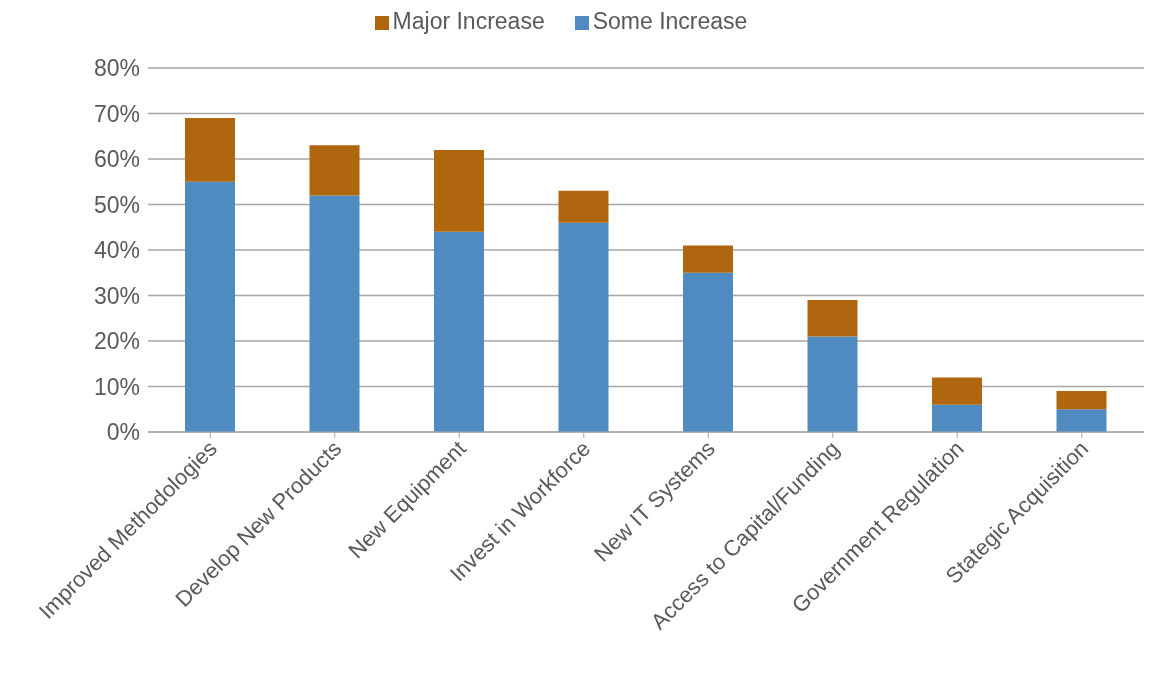 Image resolution: width=1154 pixels, height=690 pixels. I want to click on y-tick-label: 0%, so click(123, 432).